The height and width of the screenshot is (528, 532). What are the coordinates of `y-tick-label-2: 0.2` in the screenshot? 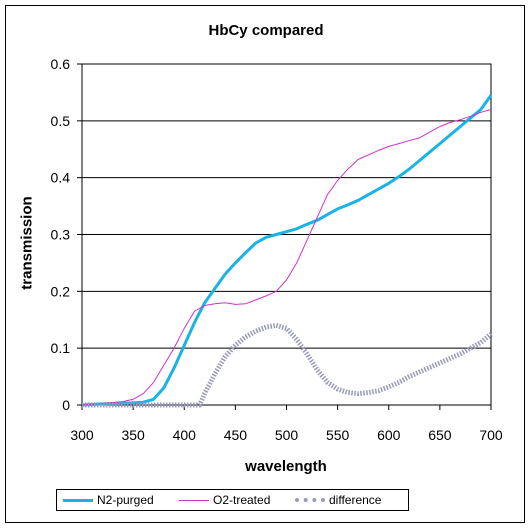 It's located at (61, 291).